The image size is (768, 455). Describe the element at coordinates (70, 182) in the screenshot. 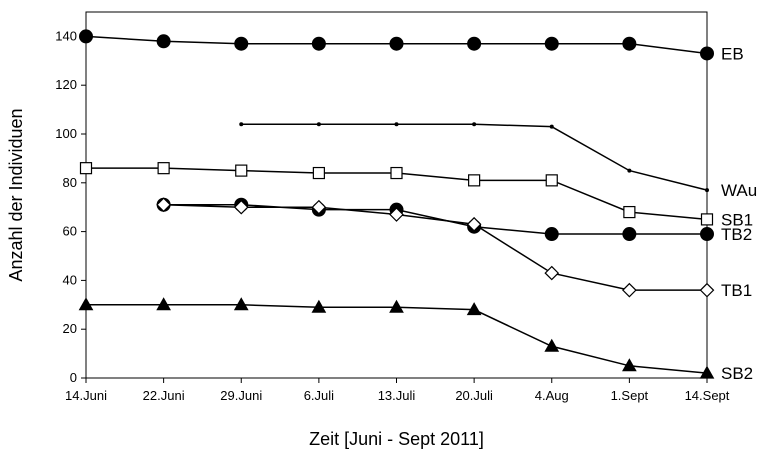

I see `y-tick-label: 80` at that location.